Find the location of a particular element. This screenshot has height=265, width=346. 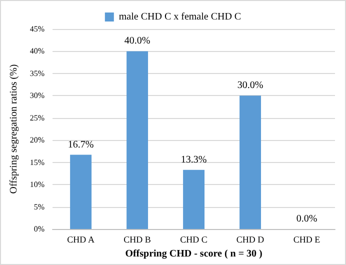

y-tick-label: 10% is located at coordinates (37, 185).